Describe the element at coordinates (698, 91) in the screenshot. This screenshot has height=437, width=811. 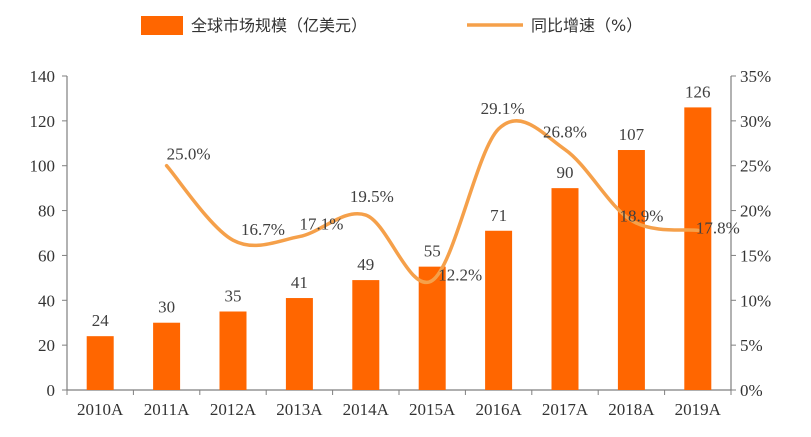
I see `bar-value-label: 126` at that location.